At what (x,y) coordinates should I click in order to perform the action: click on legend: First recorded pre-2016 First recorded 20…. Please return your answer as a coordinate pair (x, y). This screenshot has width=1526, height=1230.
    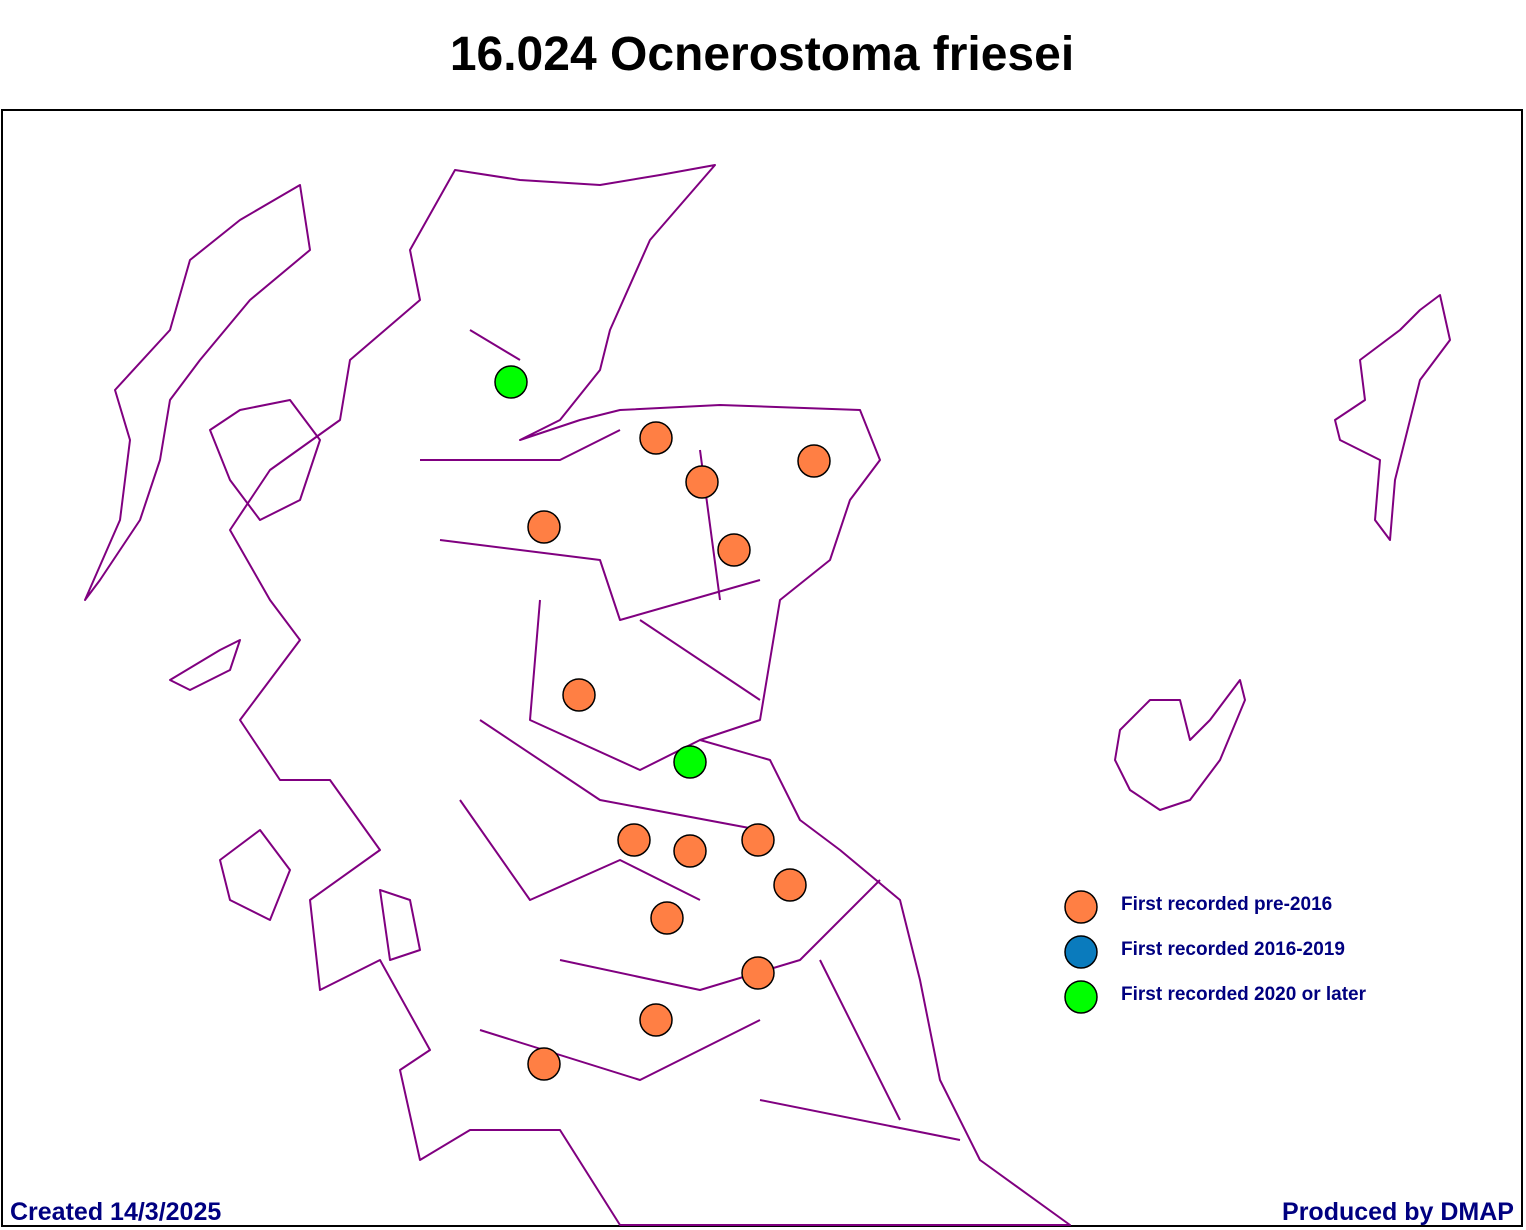
    Looking at the image, I should click on (1215, 952).